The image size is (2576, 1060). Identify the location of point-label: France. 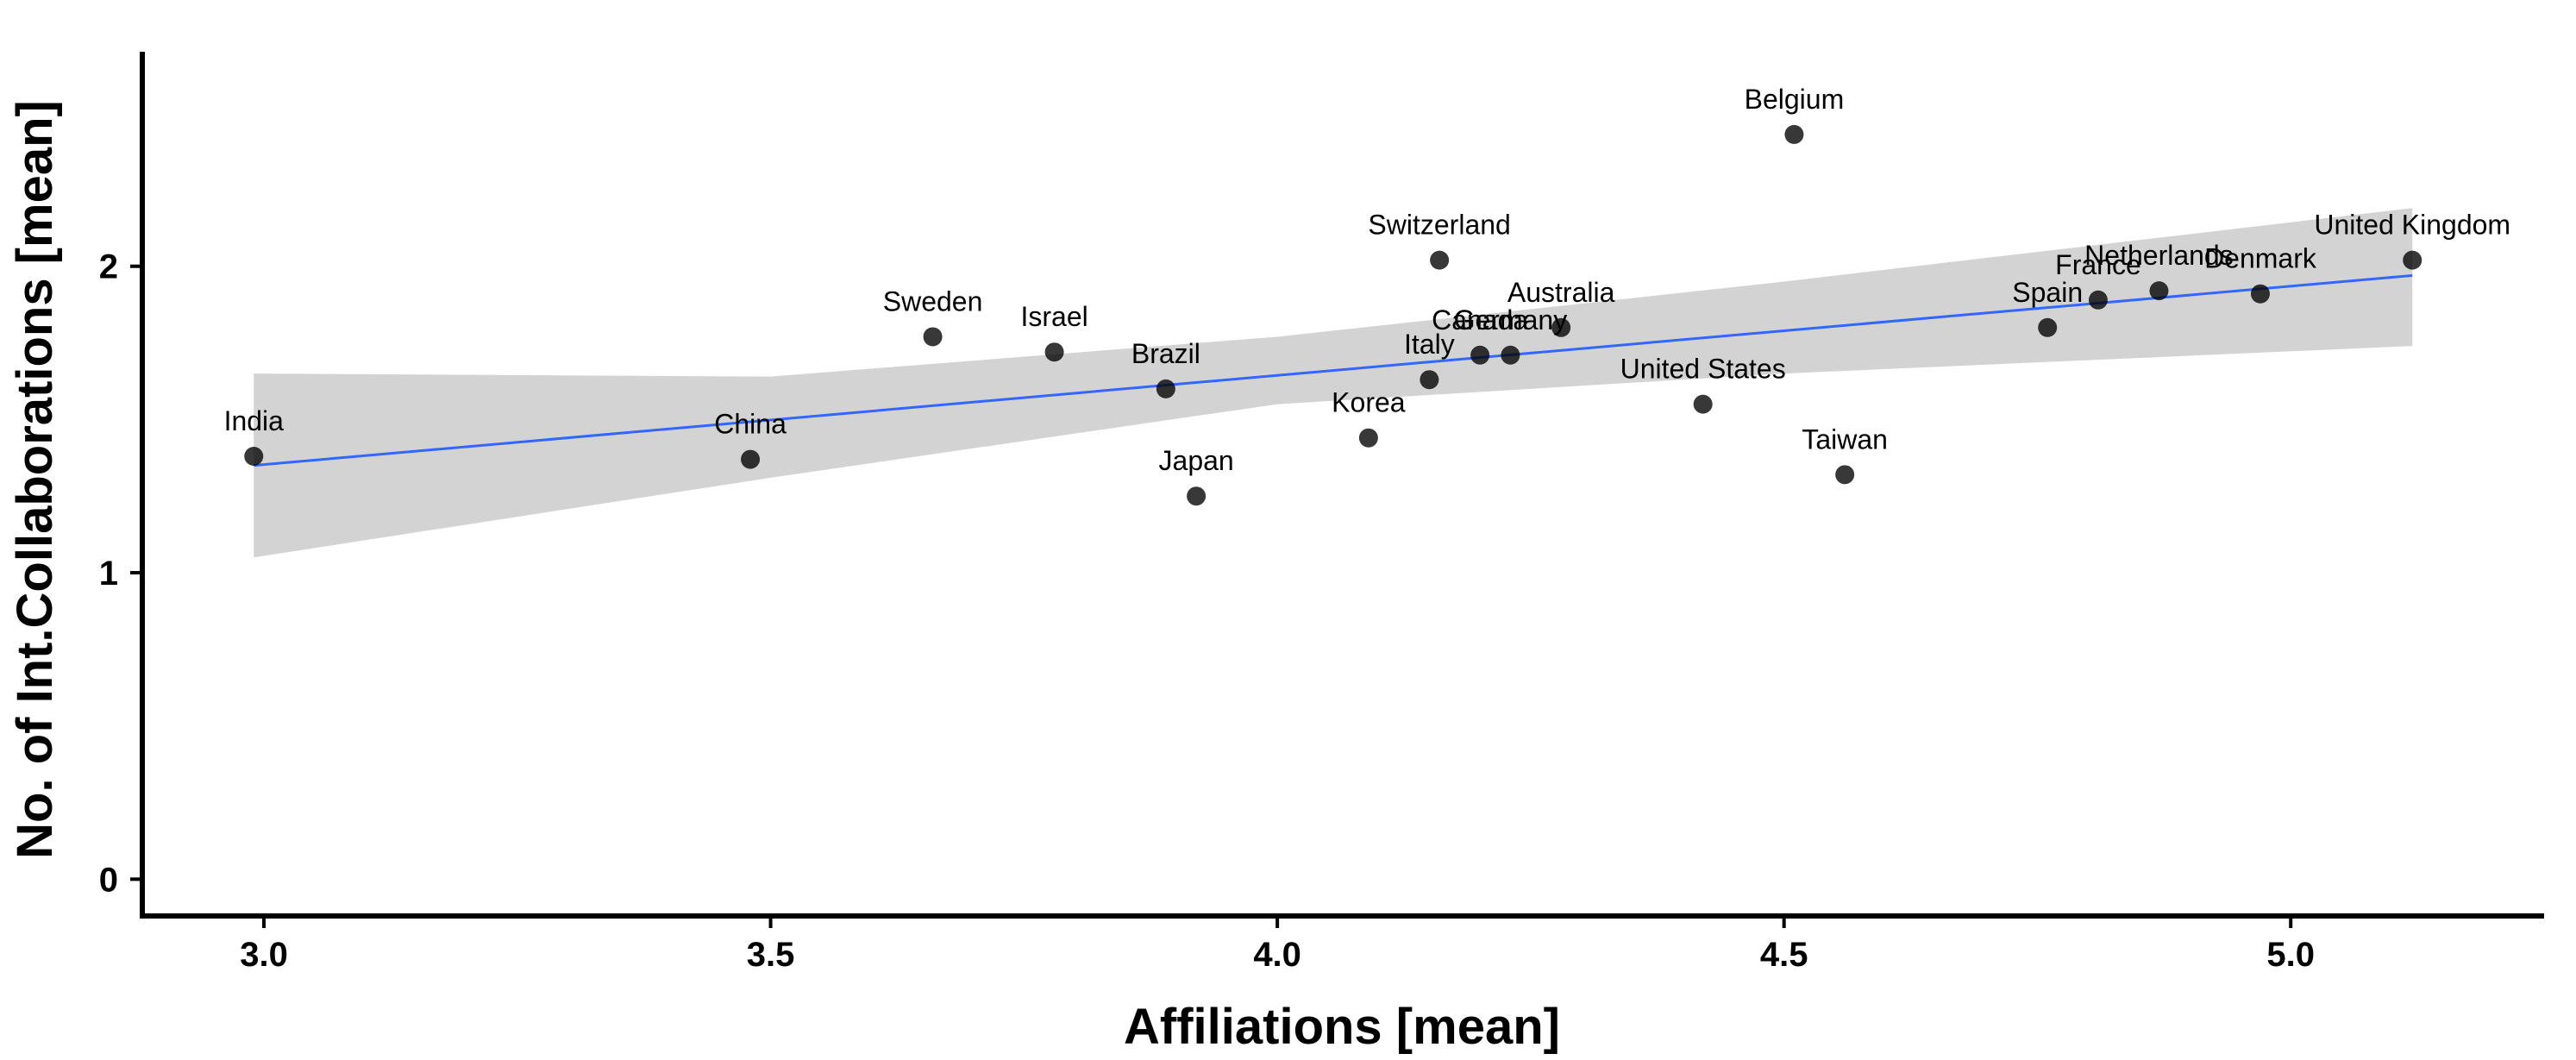
(2098, 264).